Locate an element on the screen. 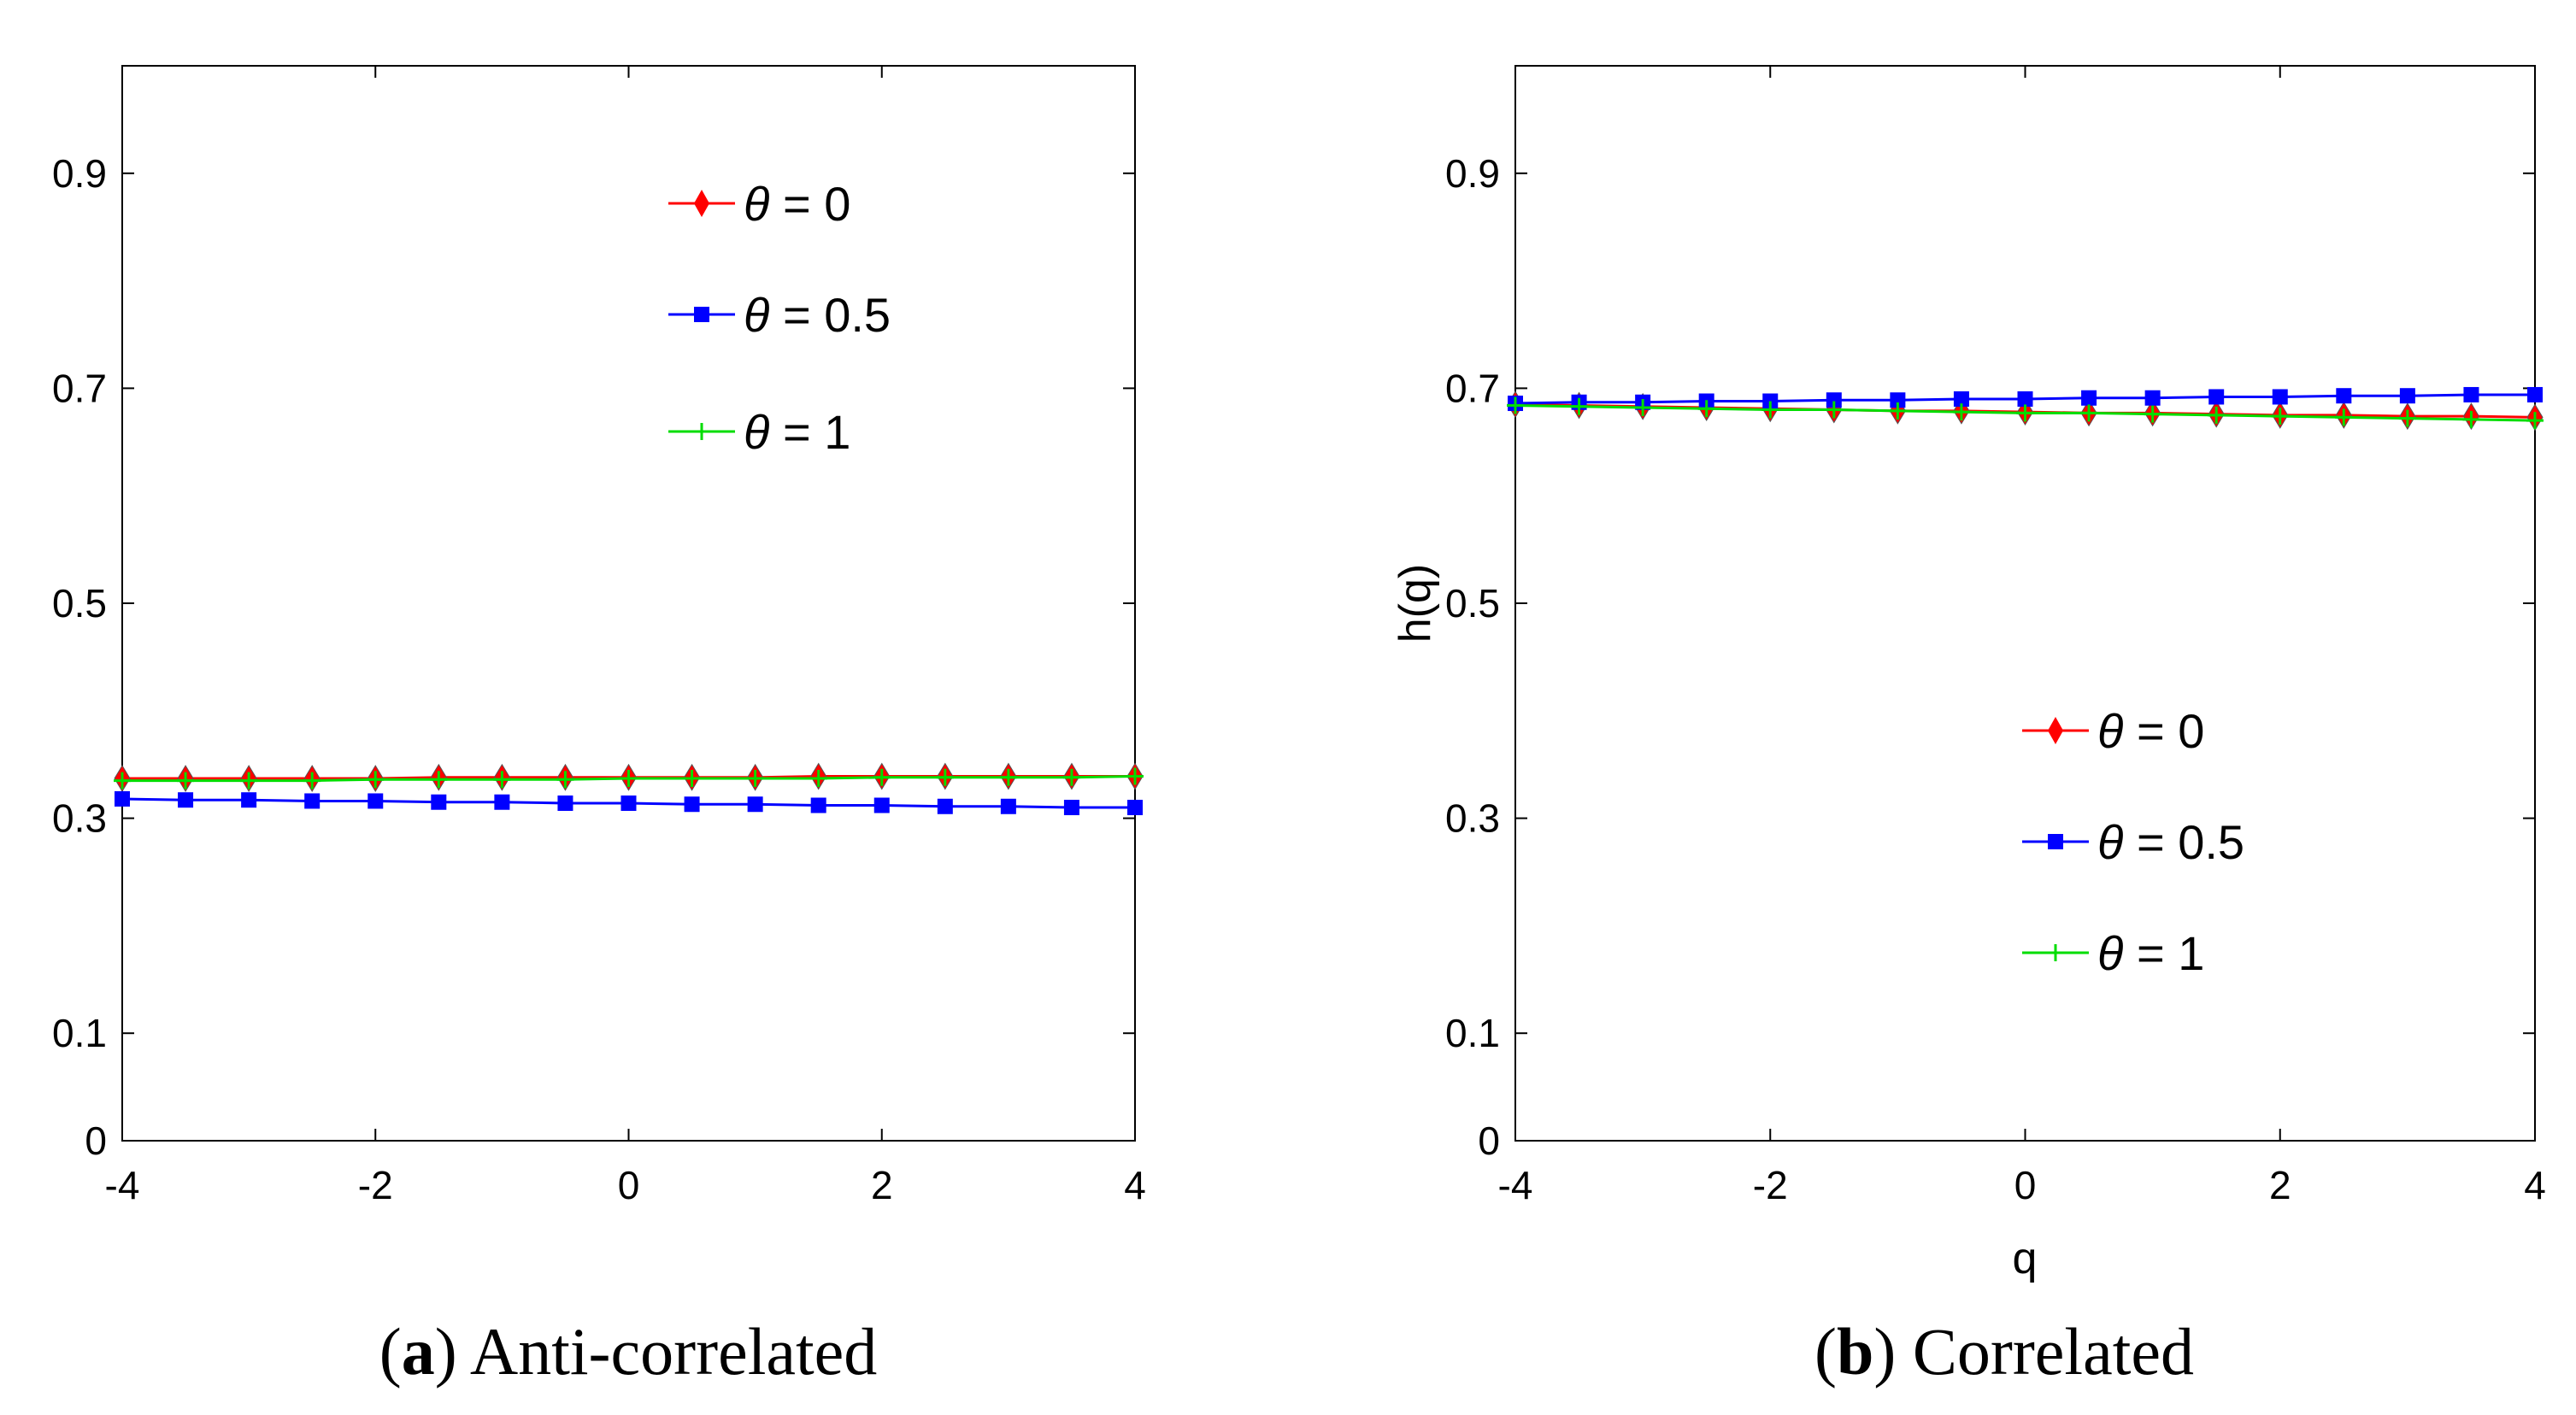 This screenshot has height=1415, width=2576. panel-b-legend-entry-theta-1: θ = 1 is located at coordinates (2113, 953).